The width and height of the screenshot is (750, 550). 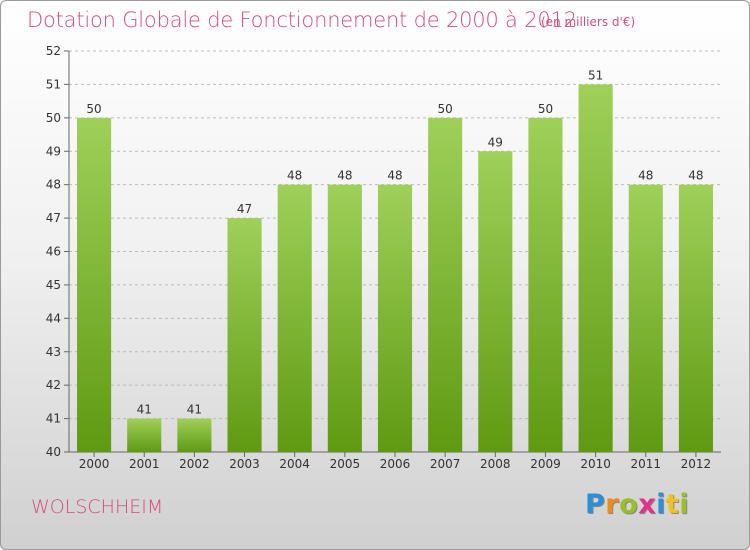 I want to click on bar-2002, so click(x=194, y=435).